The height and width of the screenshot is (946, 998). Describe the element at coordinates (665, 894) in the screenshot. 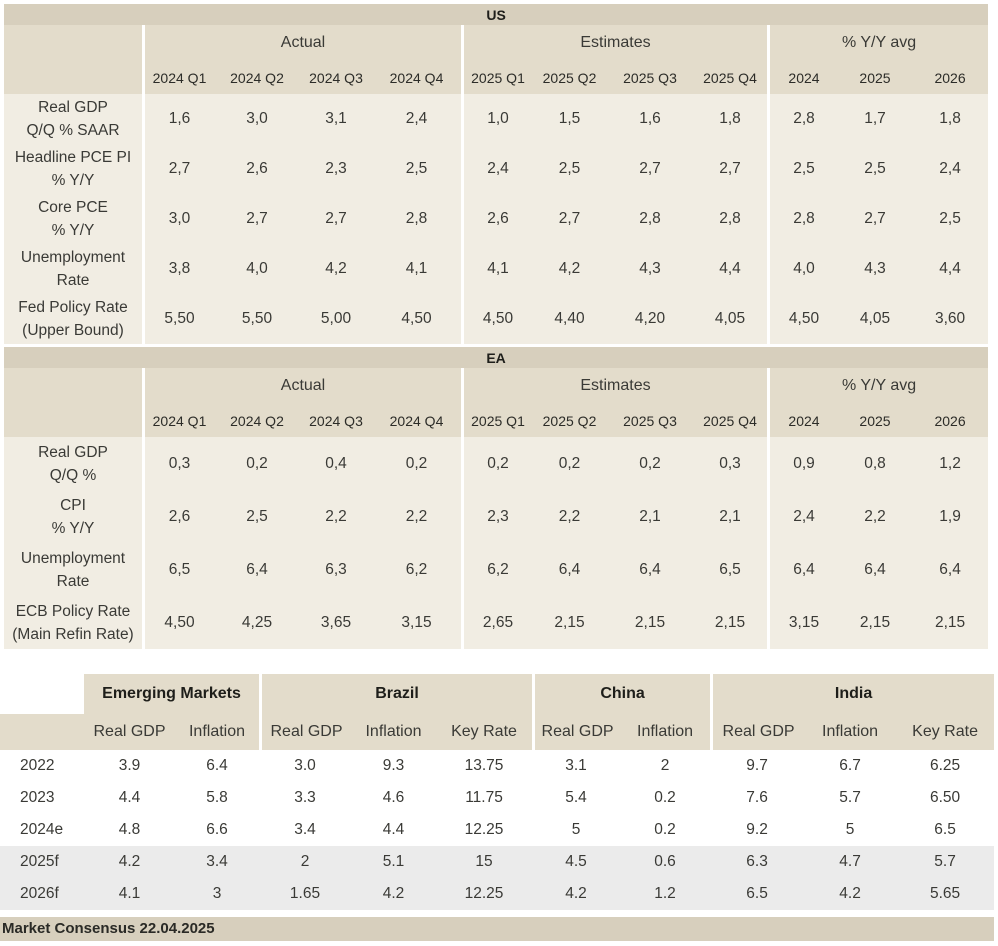

I see `em-value-cell: 1.2` at that location.